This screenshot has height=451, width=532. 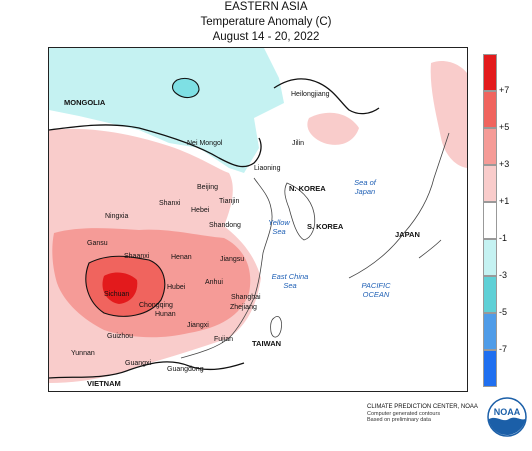 What do you see at coordinates (267, 343) in the screenshot?
I see `label-taiwan: TAIWAN` at bounding box center [267, 343].